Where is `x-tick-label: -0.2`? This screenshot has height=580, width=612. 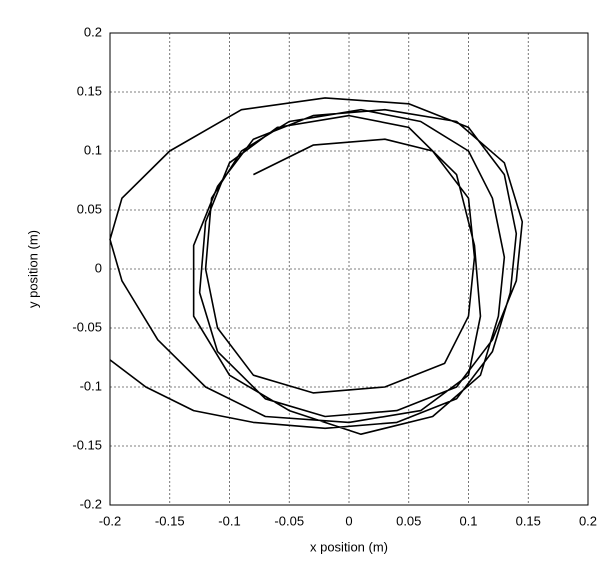
x-tick-label: -0.2 is located at coordinates (110, 520).